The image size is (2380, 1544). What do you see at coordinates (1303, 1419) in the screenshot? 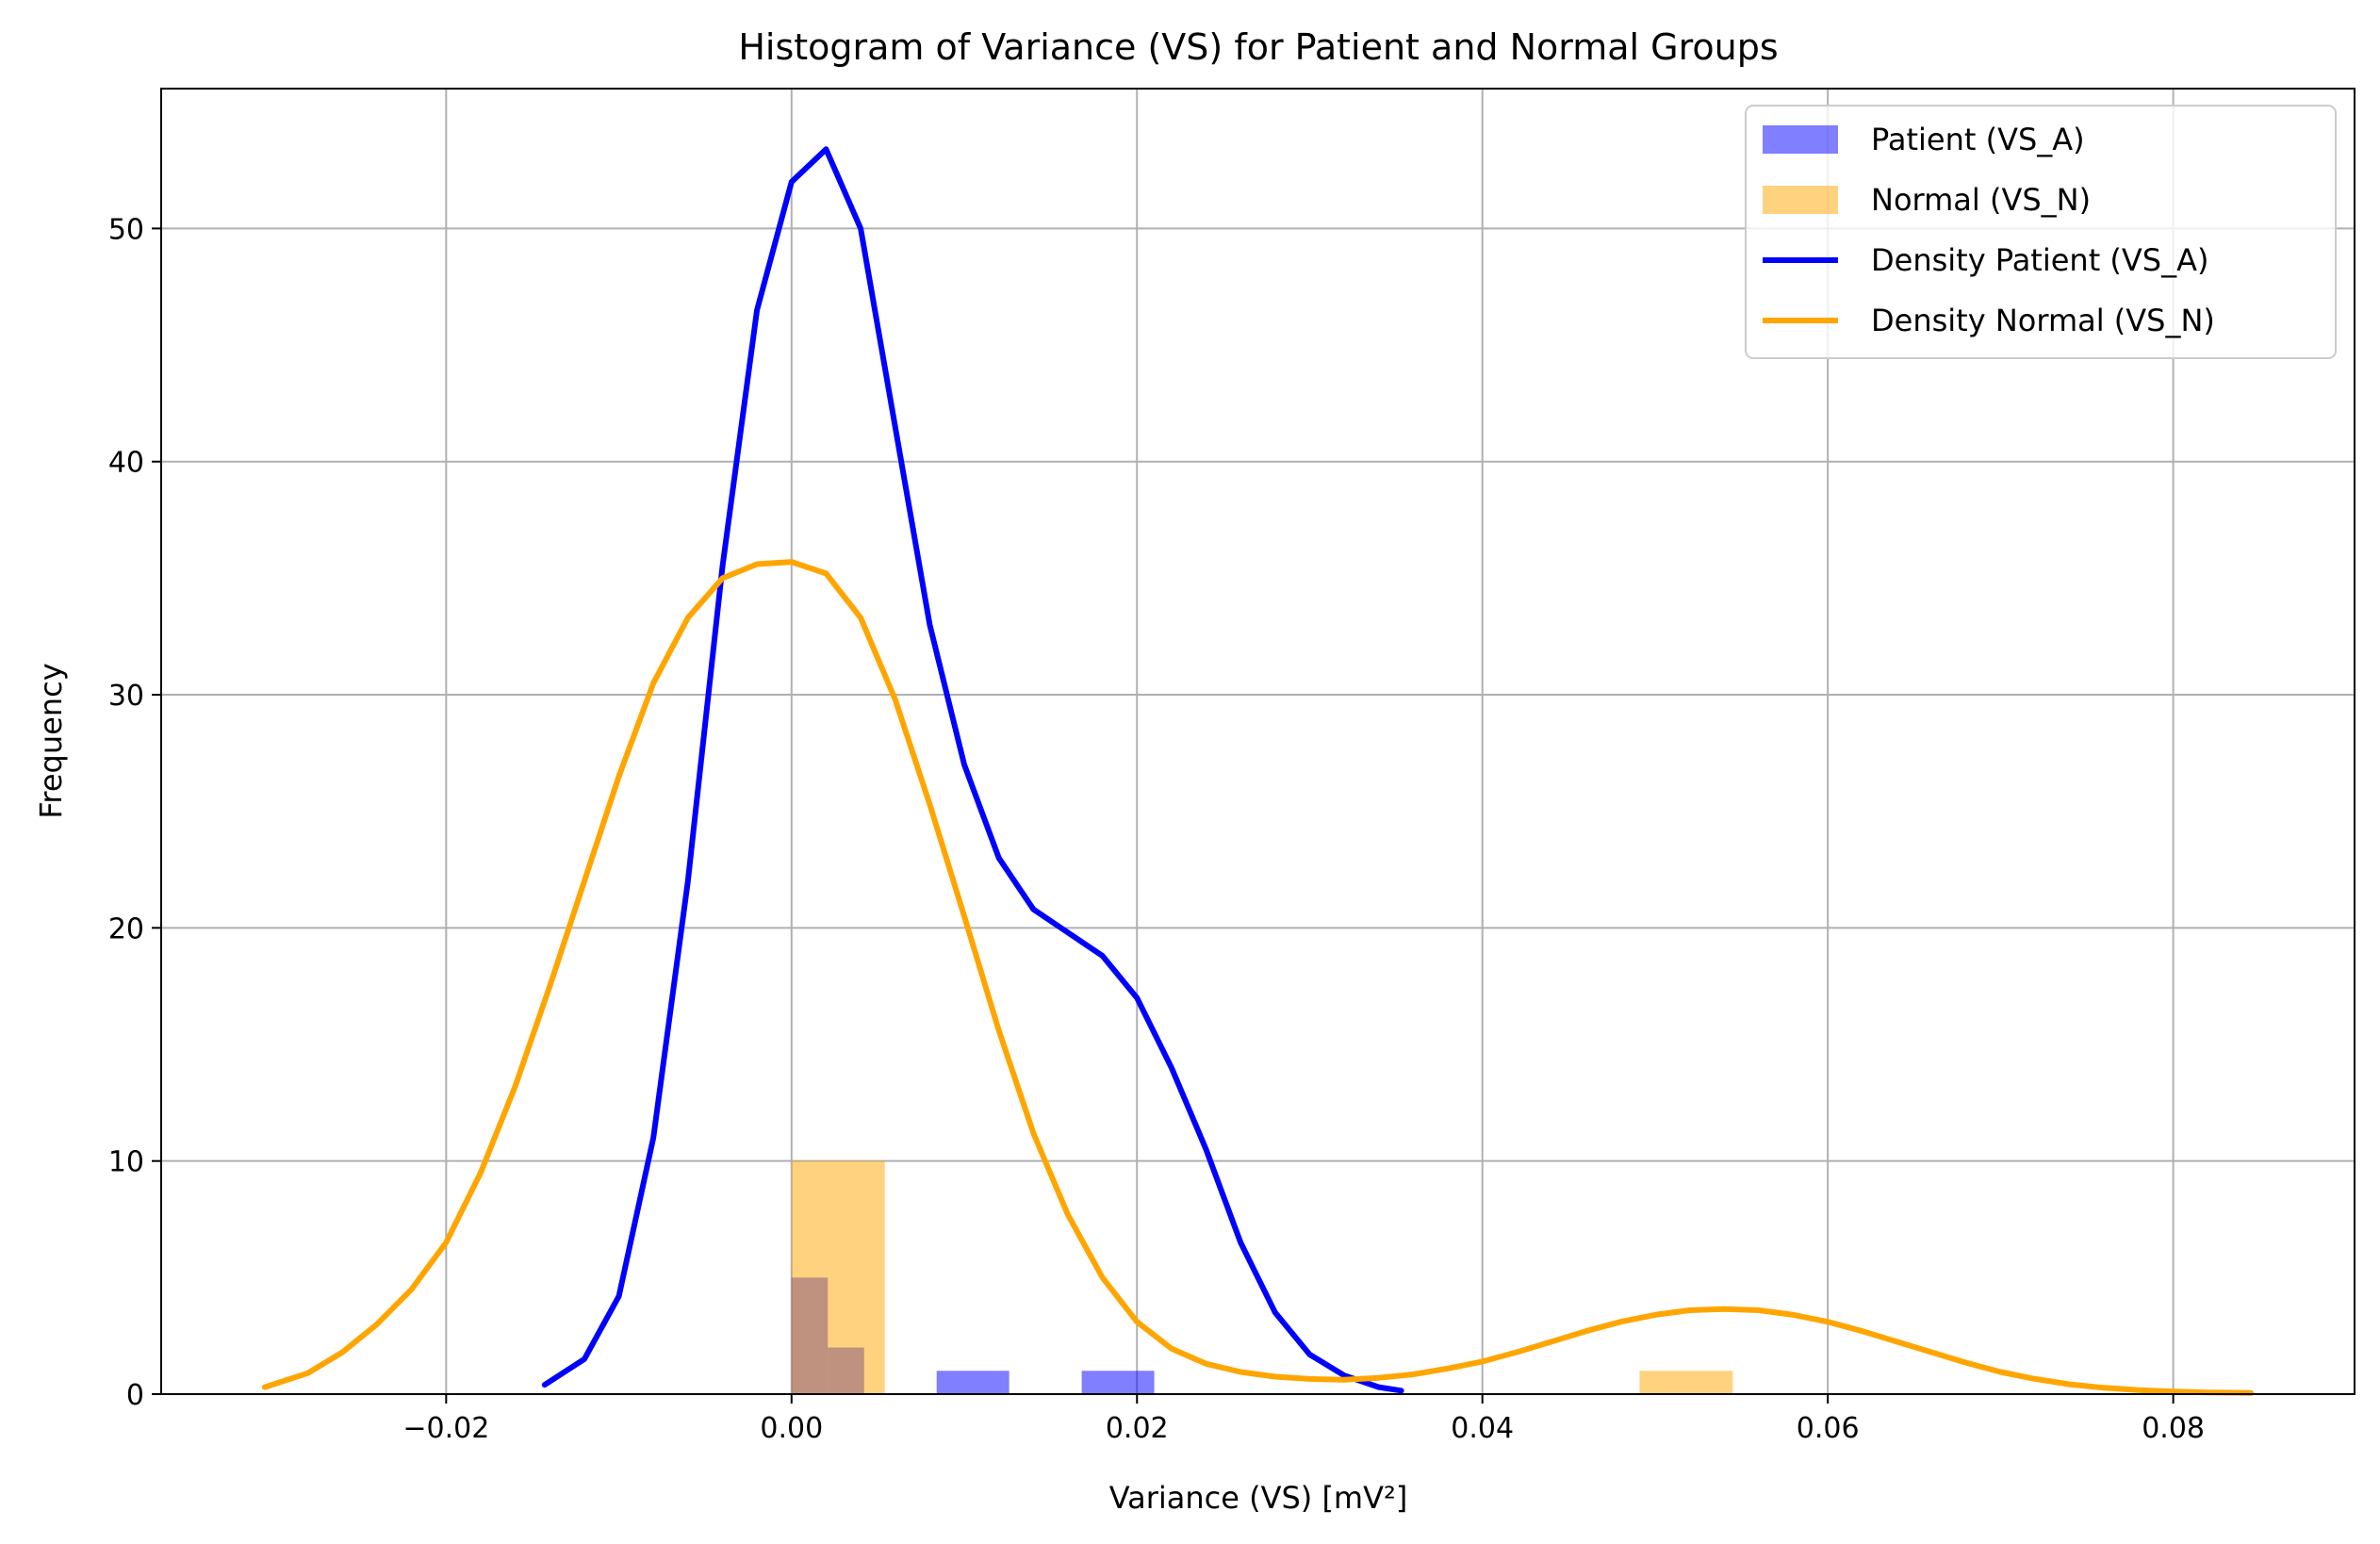
I see `x-axis-ticks: −0.02 0.00 0.02 0.04 0.06 0.08` at bounding box center [1303, 1419].